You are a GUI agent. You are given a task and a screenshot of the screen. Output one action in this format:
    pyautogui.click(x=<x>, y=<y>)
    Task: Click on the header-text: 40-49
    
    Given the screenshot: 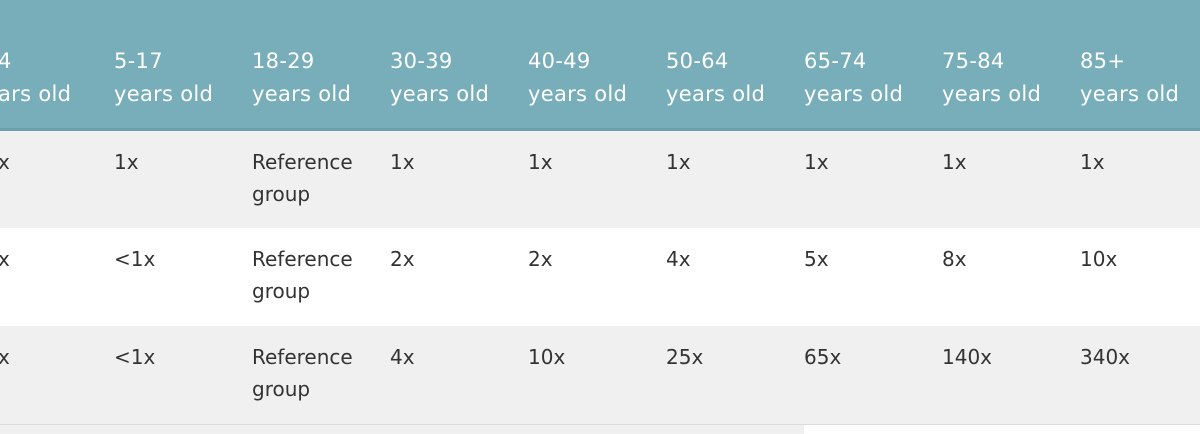 What is the action you would take?
    pyautogui.click(x=559, y=61)
    